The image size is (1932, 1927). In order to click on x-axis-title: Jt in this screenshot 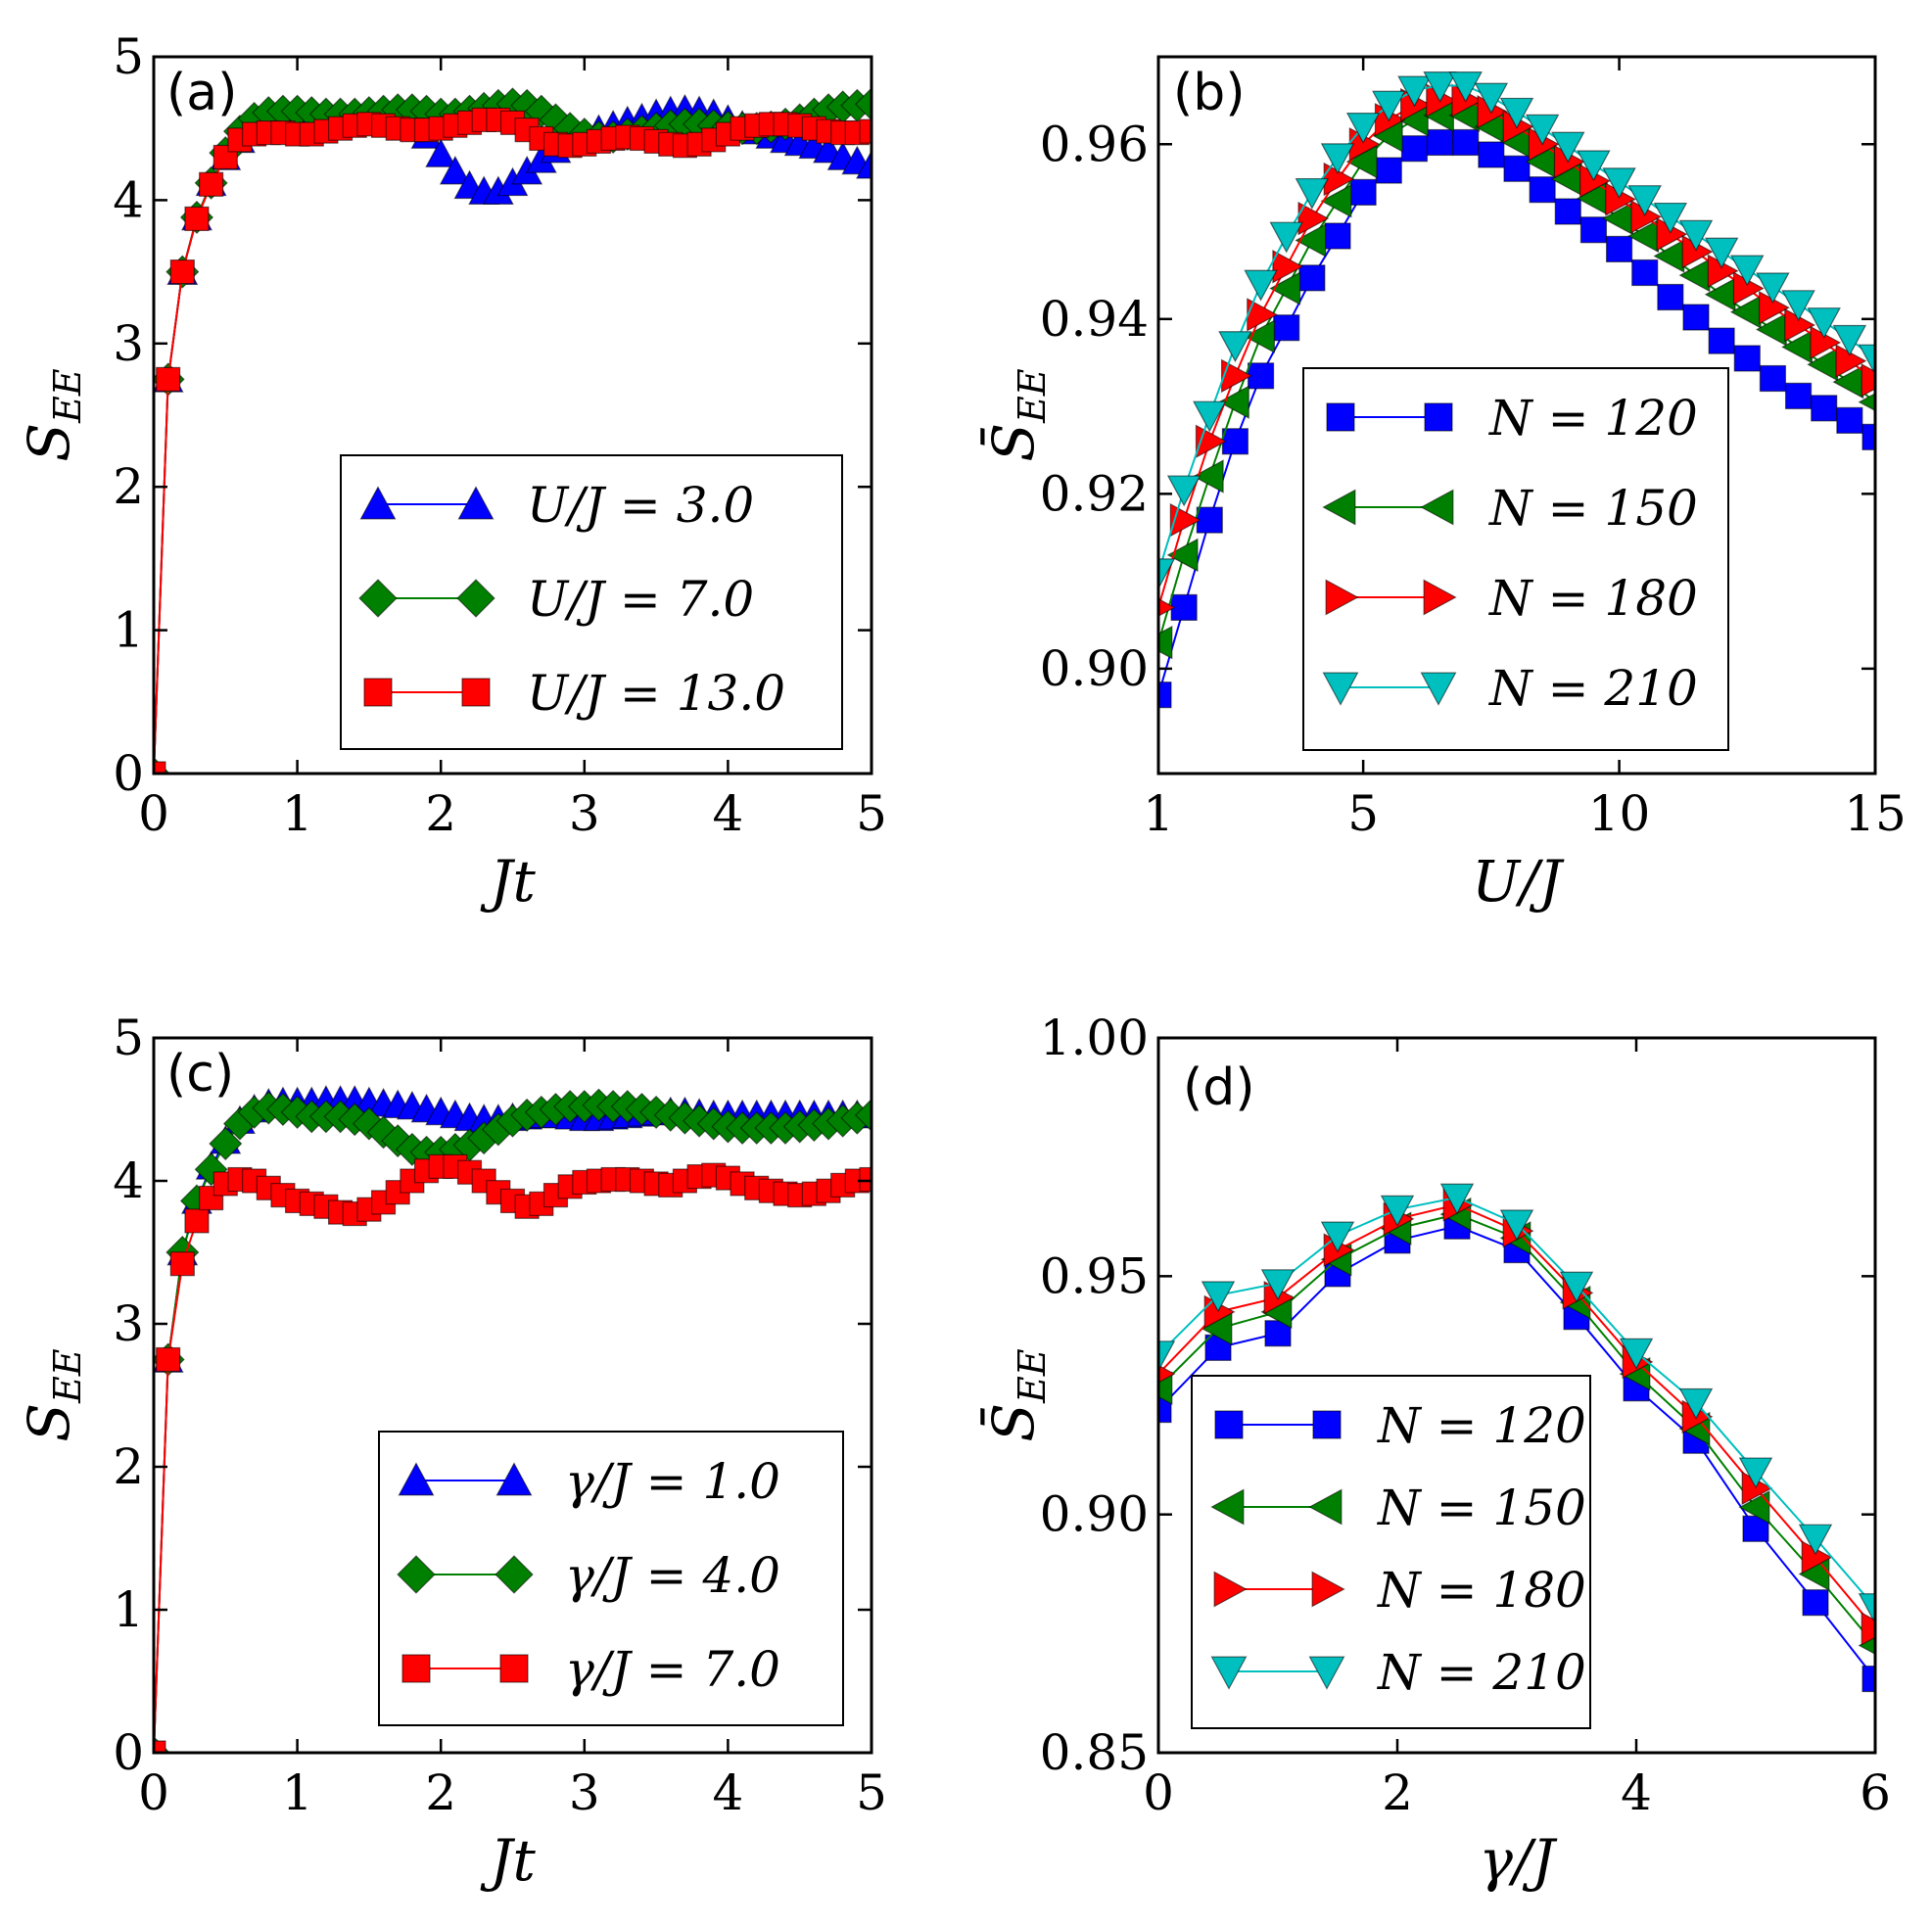, I will do `click(508, 881)`.